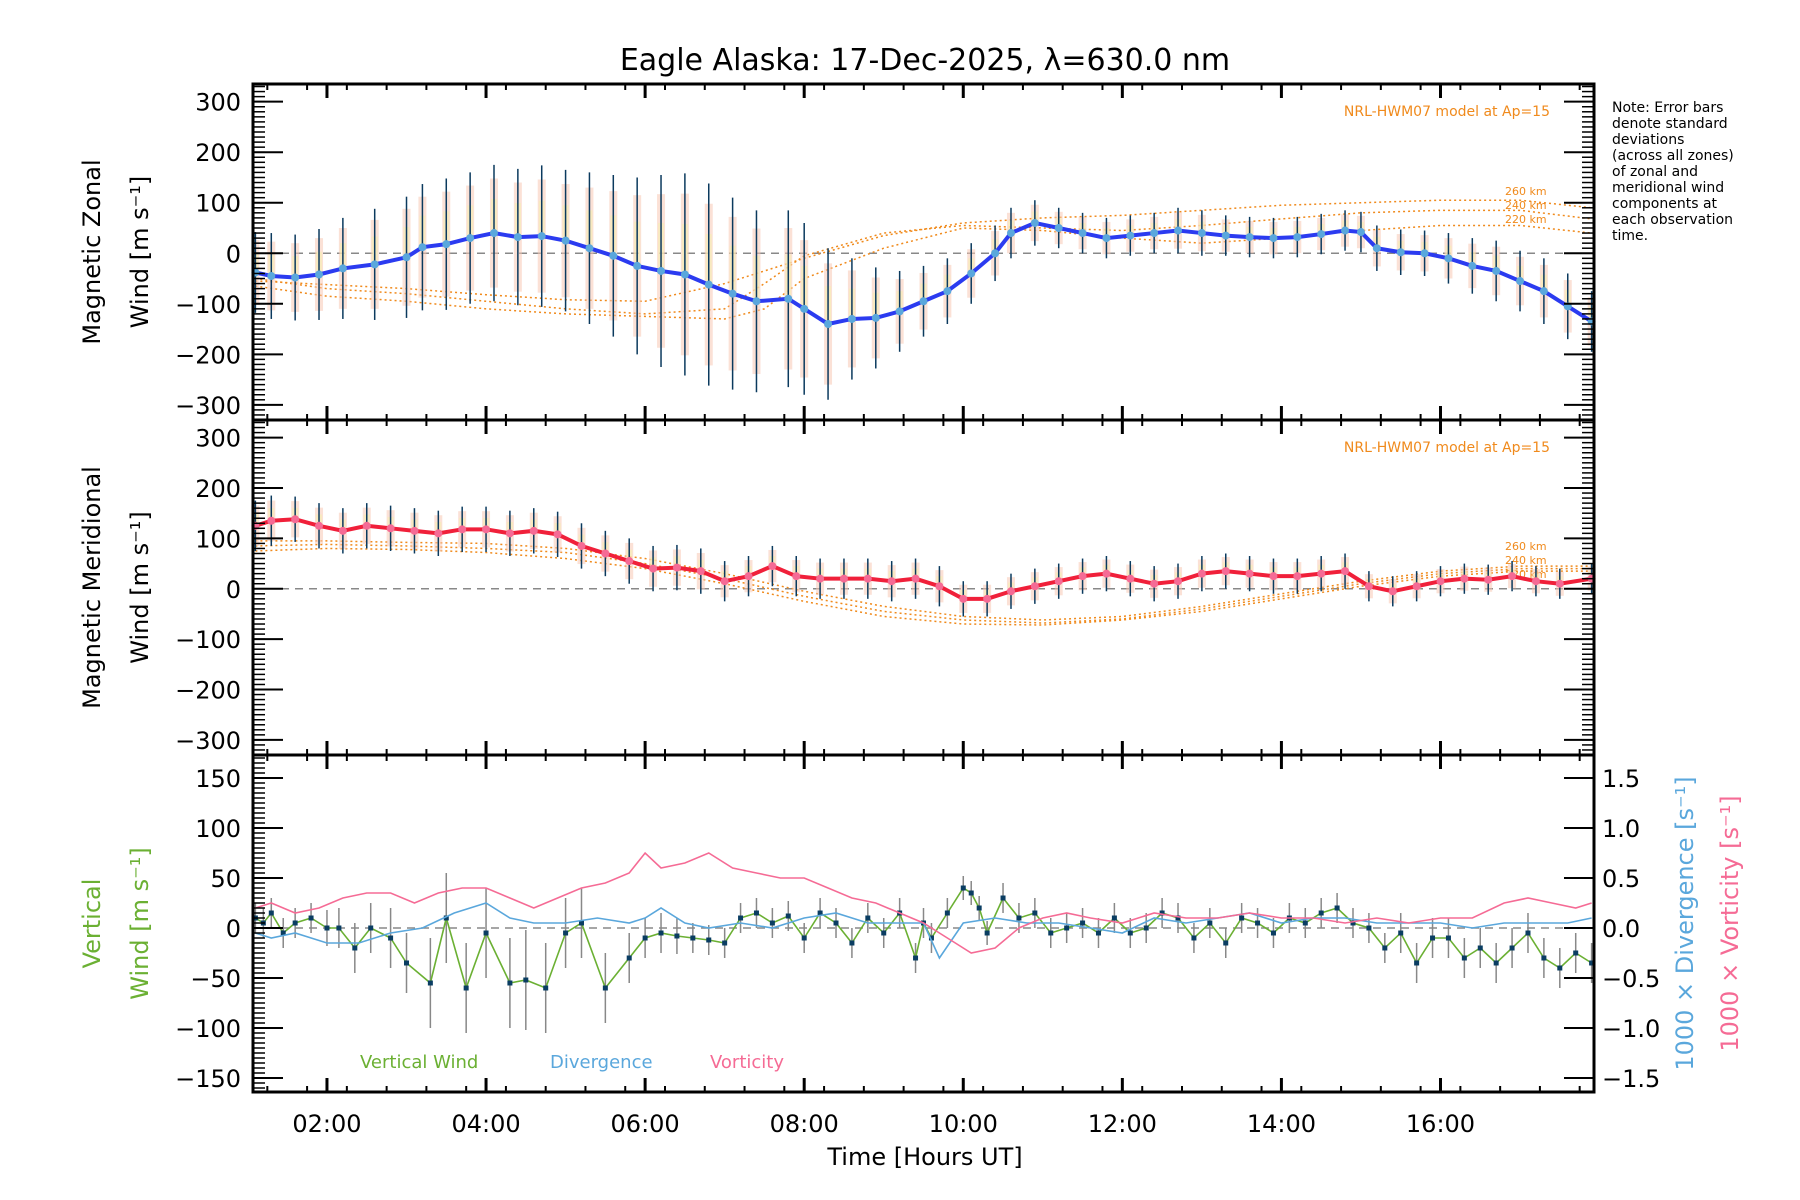  What do you see at coordinates (1667, 108) in the screenshot?
I see `note-line: Note: Error bars` at bounding box center [1667, 108].